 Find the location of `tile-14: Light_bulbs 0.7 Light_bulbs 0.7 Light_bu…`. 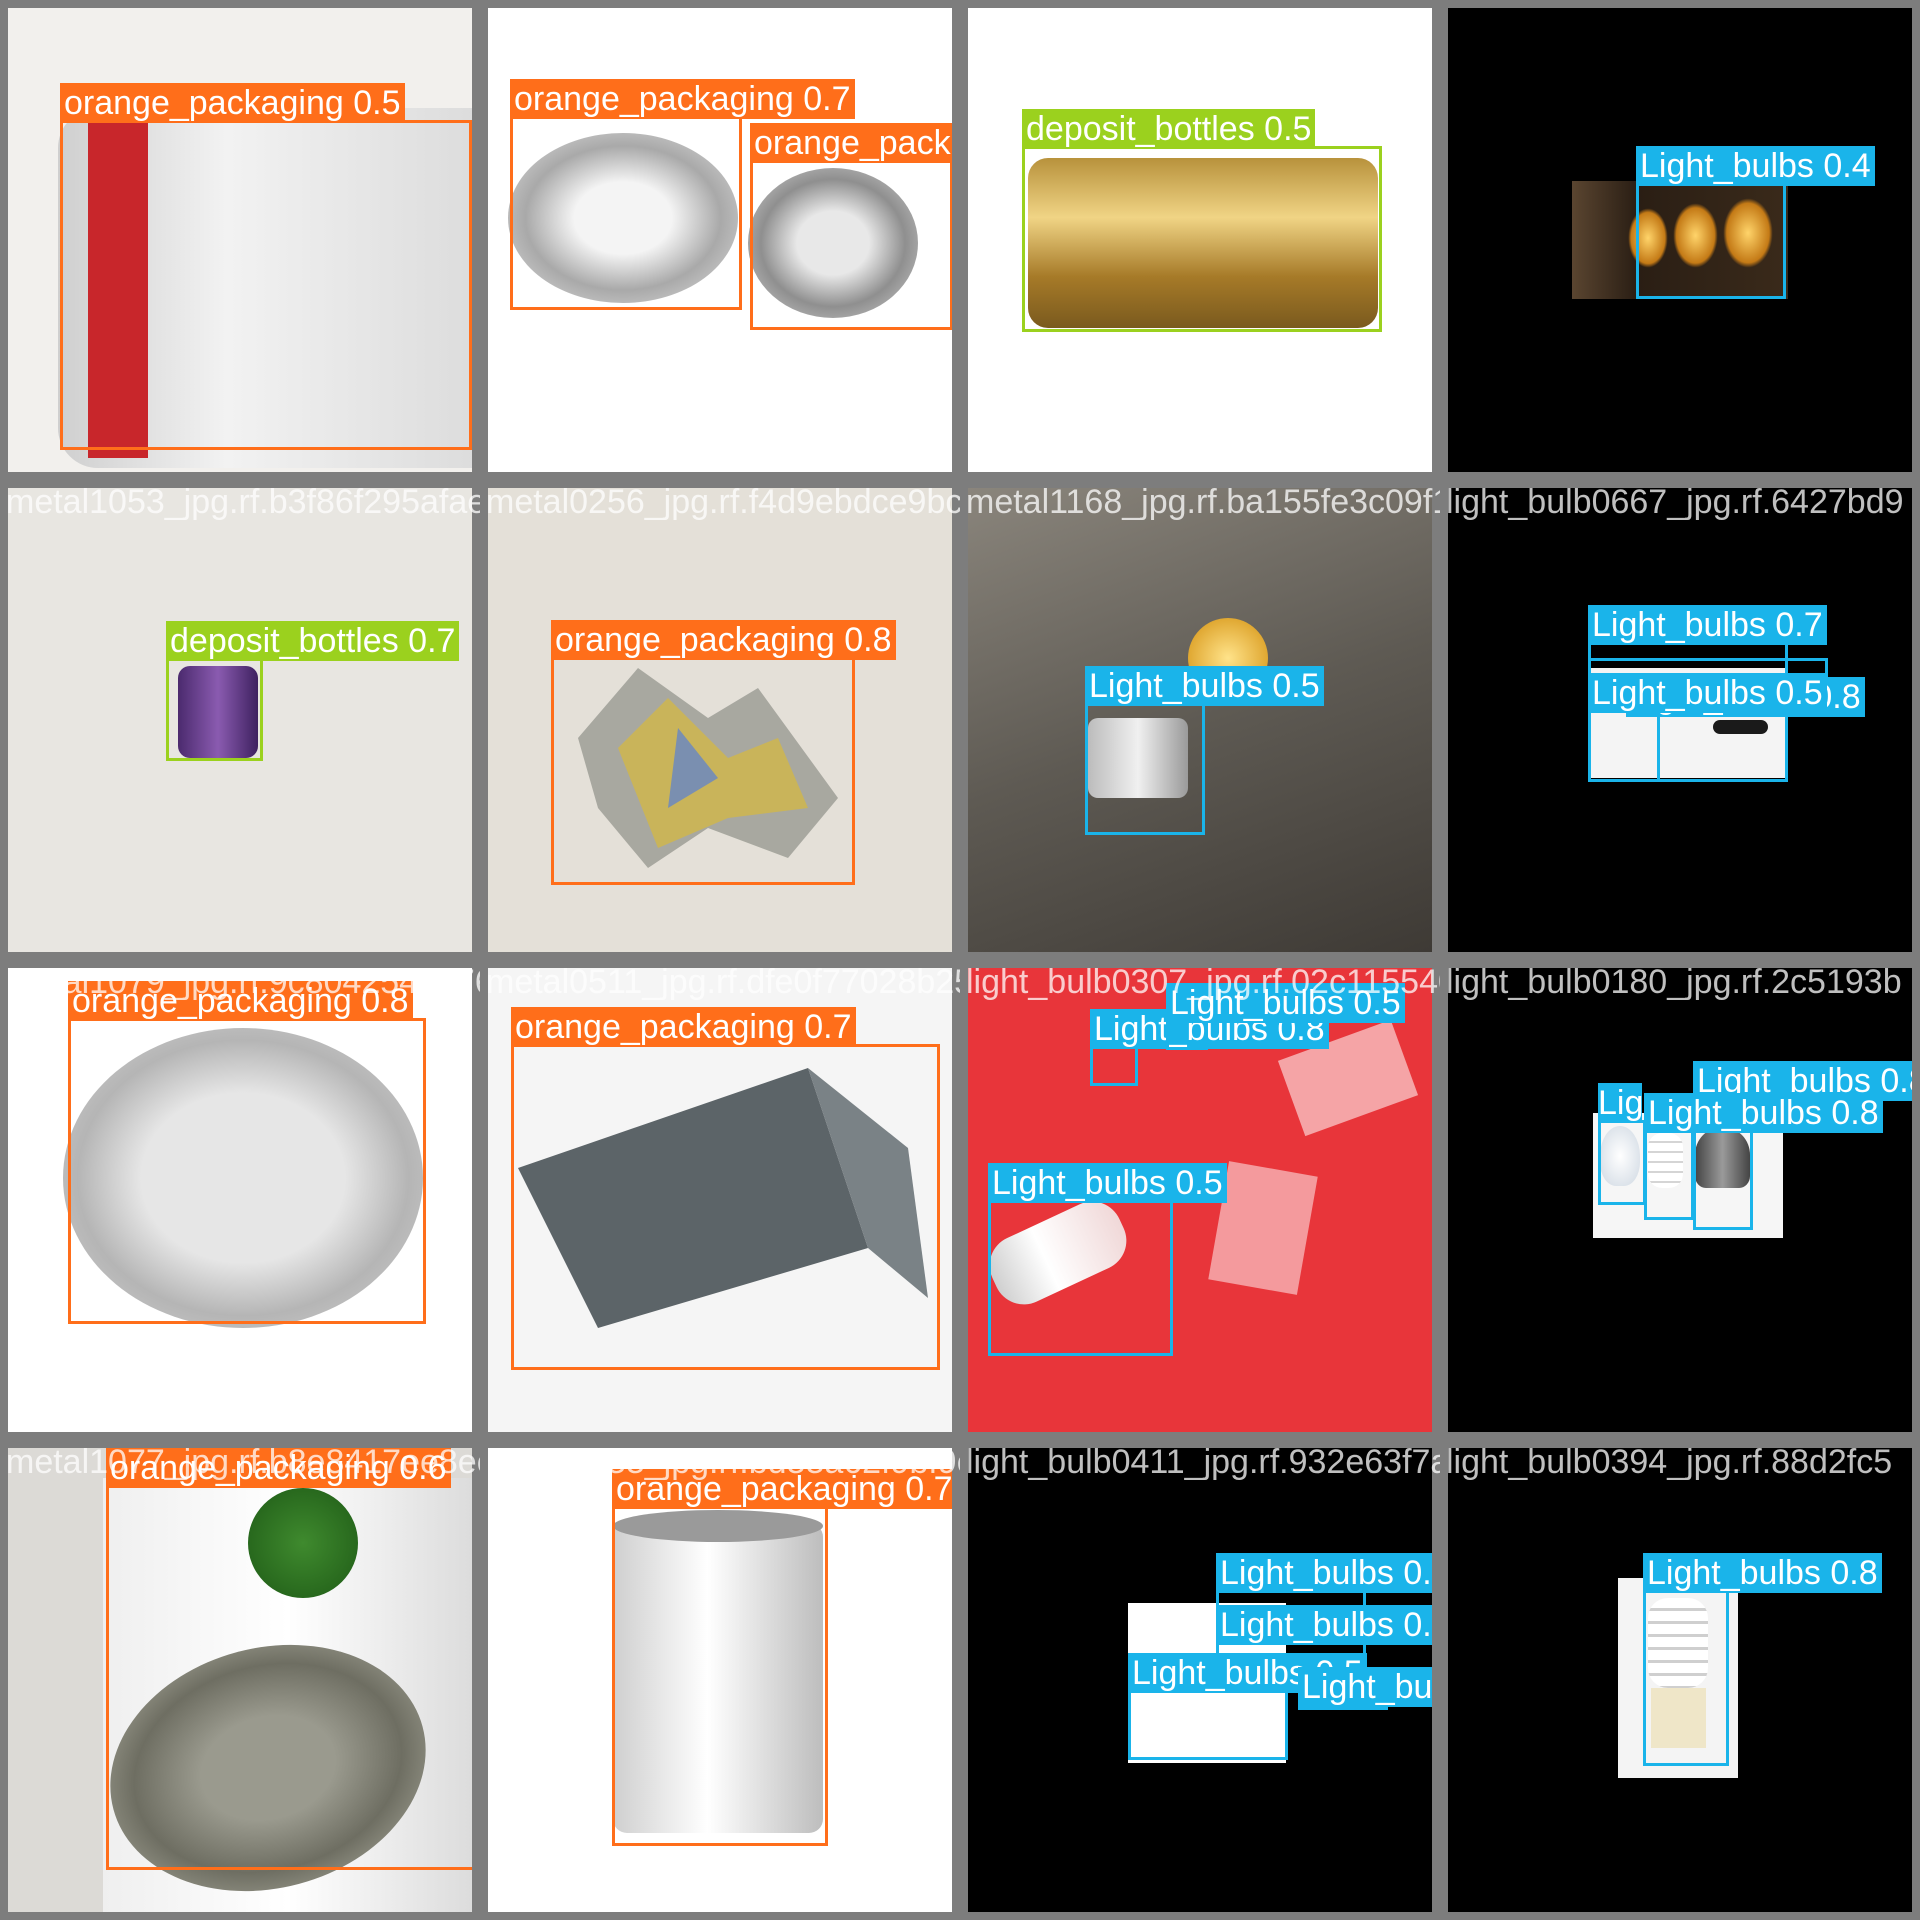

tile-14: Light_bulbs 0.7 Light_bulbs 0.7 Light_bu… is located at coordinates (1200, 1680).